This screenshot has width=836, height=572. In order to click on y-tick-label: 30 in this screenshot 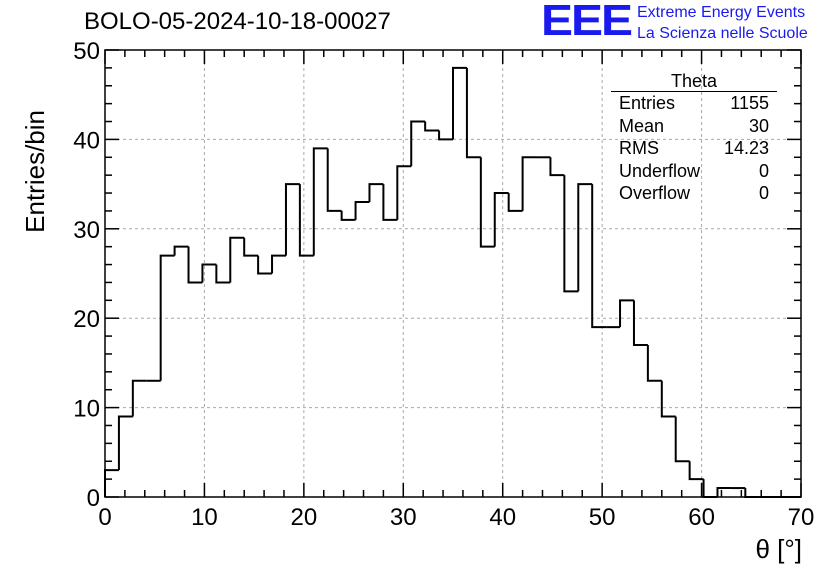, I will do `click(86, 230)`.